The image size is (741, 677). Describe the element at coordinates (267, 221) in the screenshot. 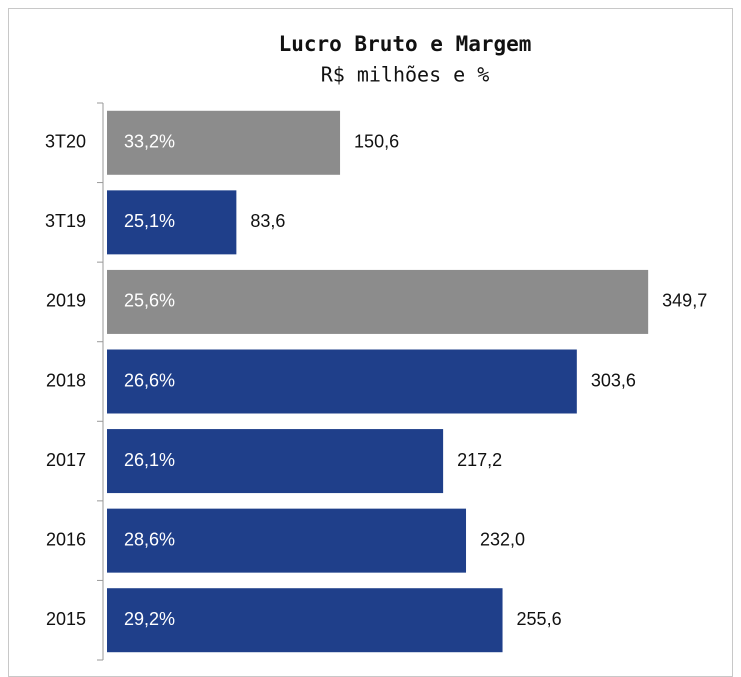

I see `value-label: 83,6` at that location.